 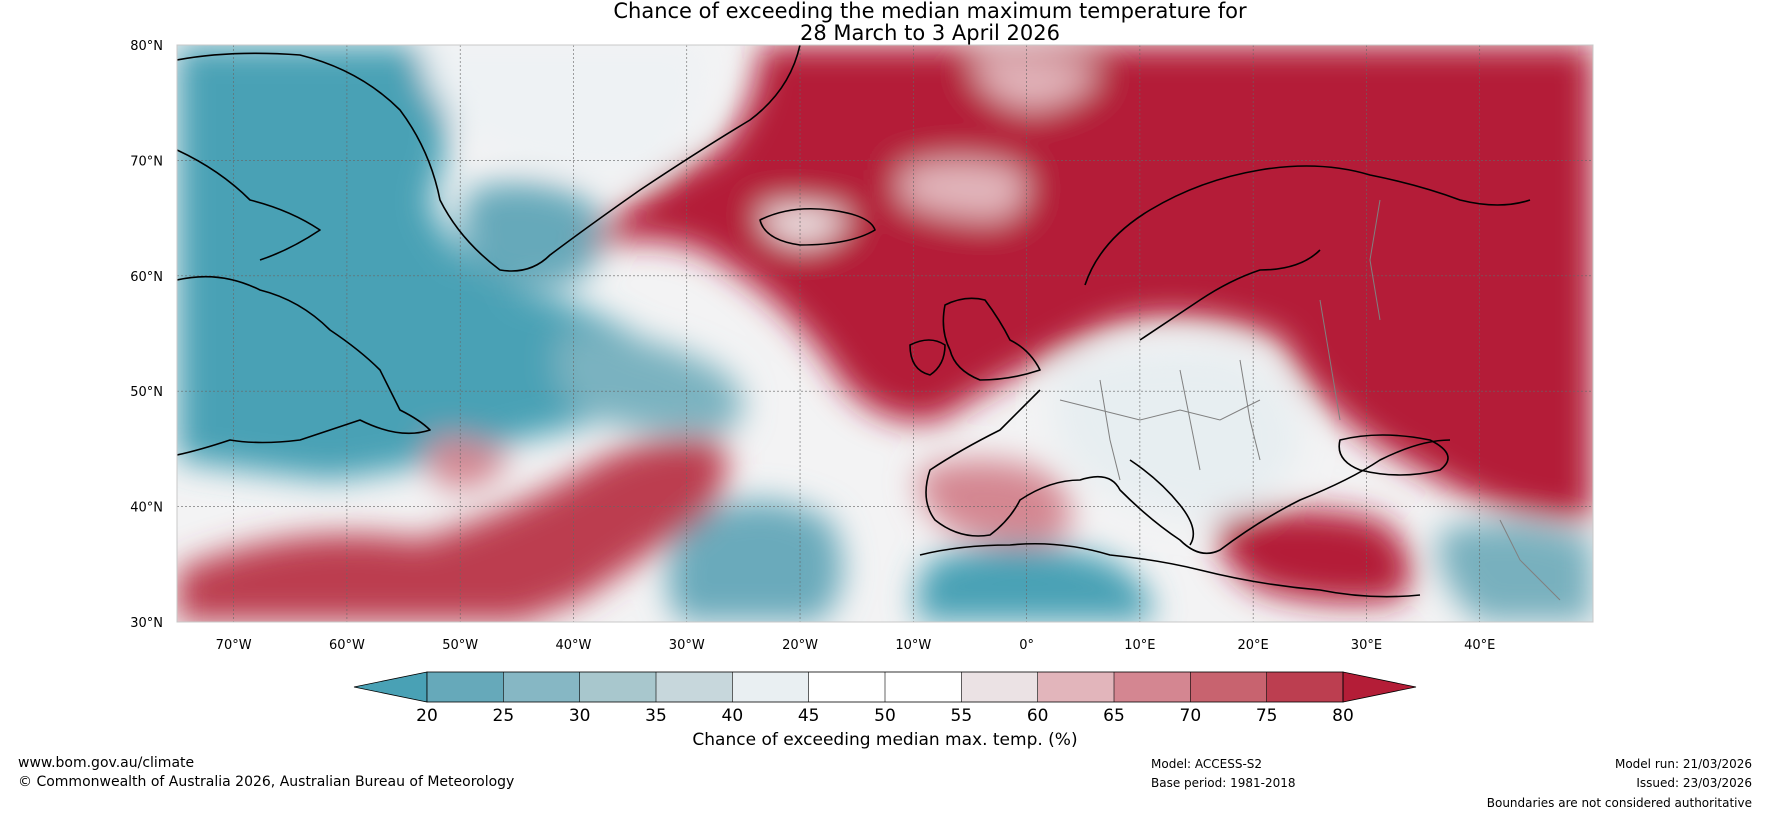 I want to click on latitude-tick-label: 60°N, so click(x=146, y=277).